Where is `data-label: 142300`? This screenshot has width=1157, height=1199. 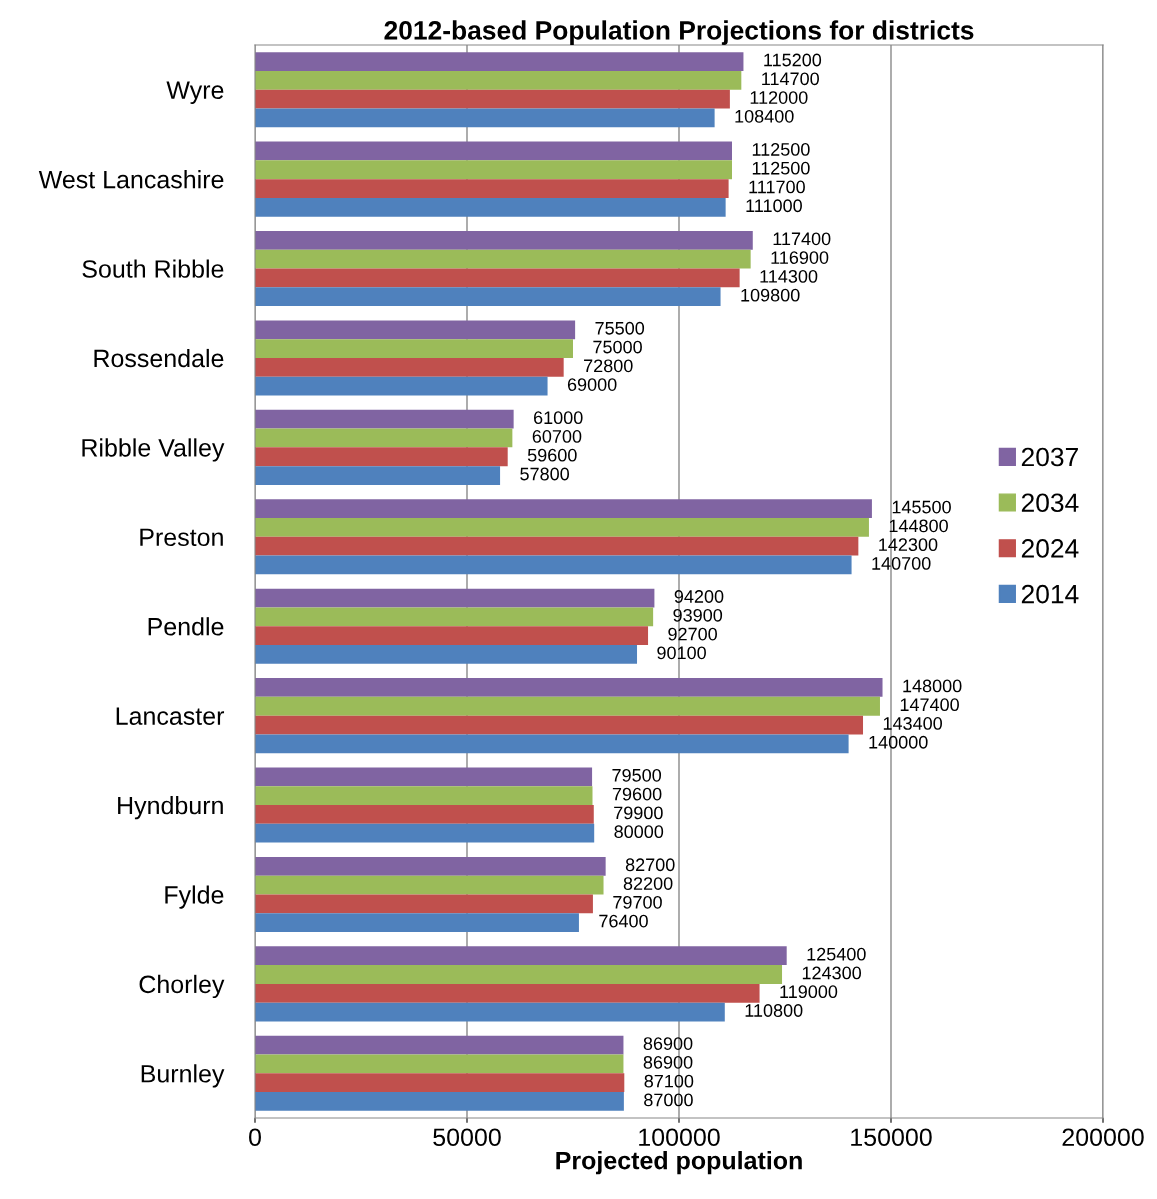 data-label: 142300 is located at coordinates (908, 545).